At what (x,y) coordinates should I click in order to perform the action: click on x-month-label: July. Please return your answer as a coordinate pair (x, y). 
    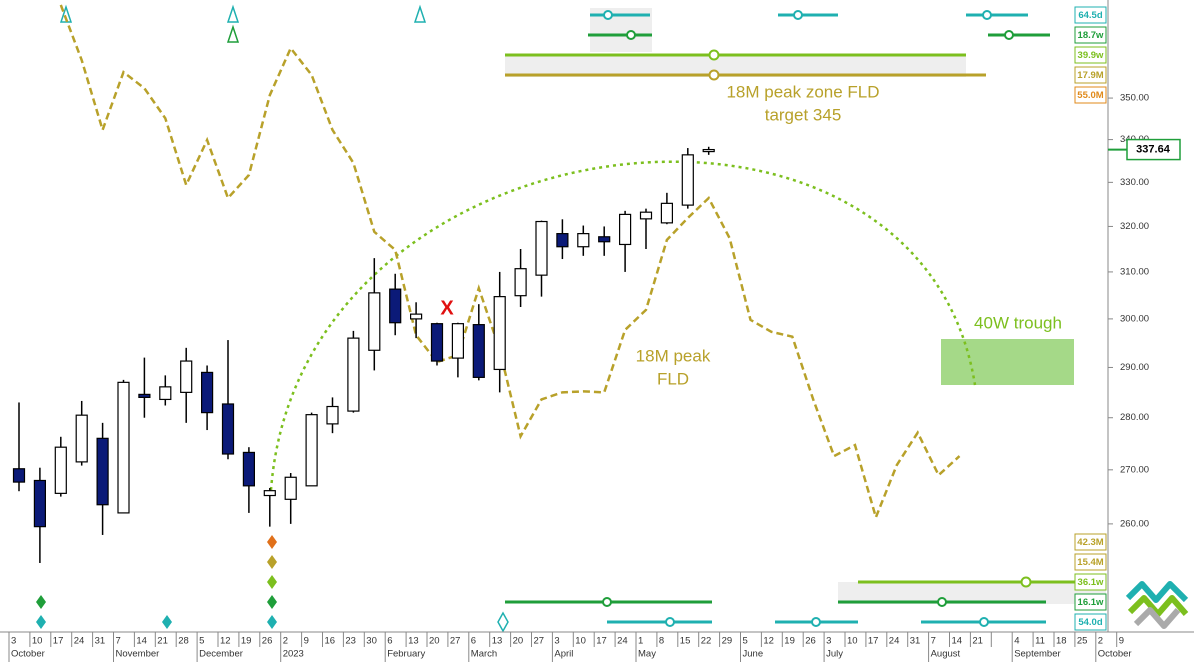
    Looking at the image, I should click on (834, 654).